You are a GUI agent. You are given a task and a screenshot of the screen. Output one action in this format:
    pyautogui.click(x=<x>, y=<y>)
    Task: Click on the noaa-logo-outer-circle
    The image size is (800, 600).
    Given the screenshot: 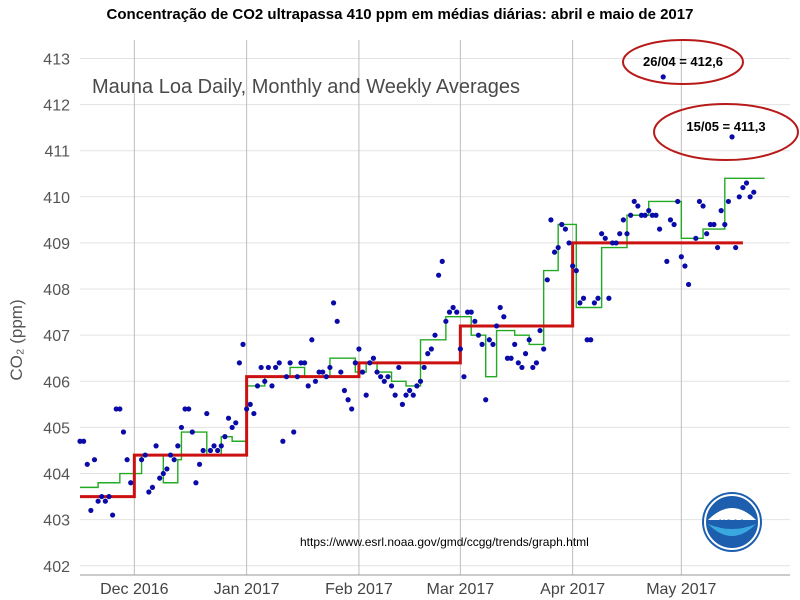 What is the action you would take?
    pyautogui.click(x=732, y=522)
    